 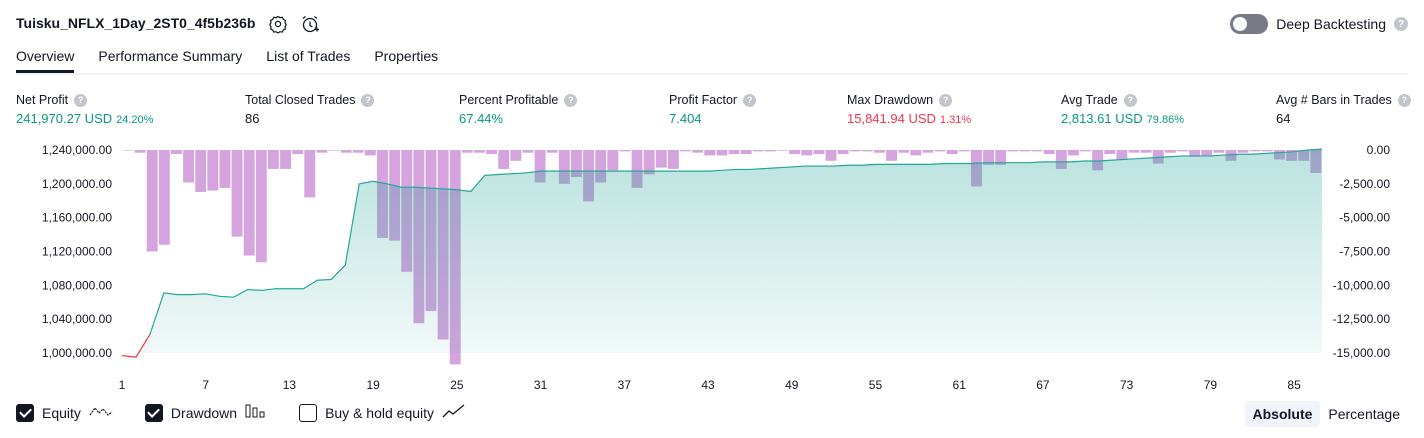 I want to click on legend-buy-hold: Buy & hold equity, so click(x=382, y=412).